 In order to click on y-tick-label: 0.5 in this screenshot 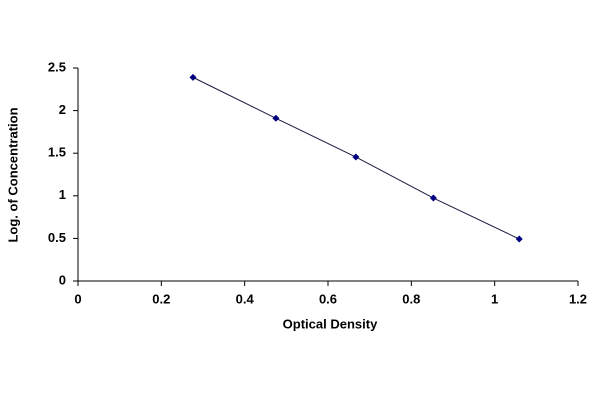, I will do `click(57, 237)`.